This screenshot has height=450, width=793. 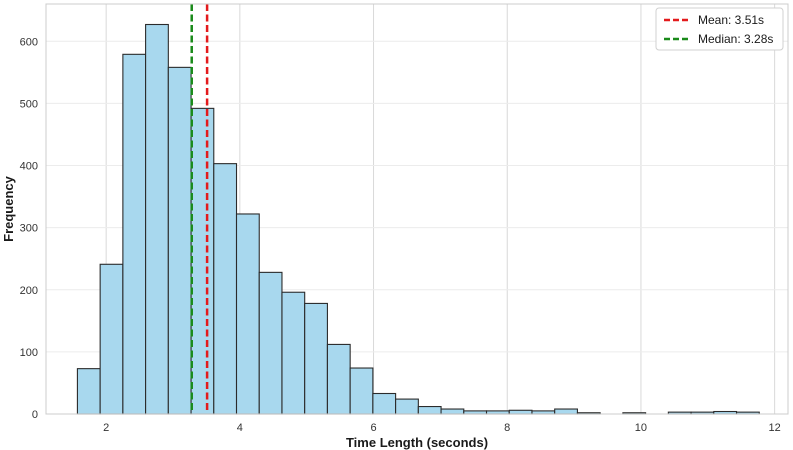 What do you see at coordinates (373, 428) in the screenshot?
I see `x-tick-label: 6` at bounding box center [373, 428].